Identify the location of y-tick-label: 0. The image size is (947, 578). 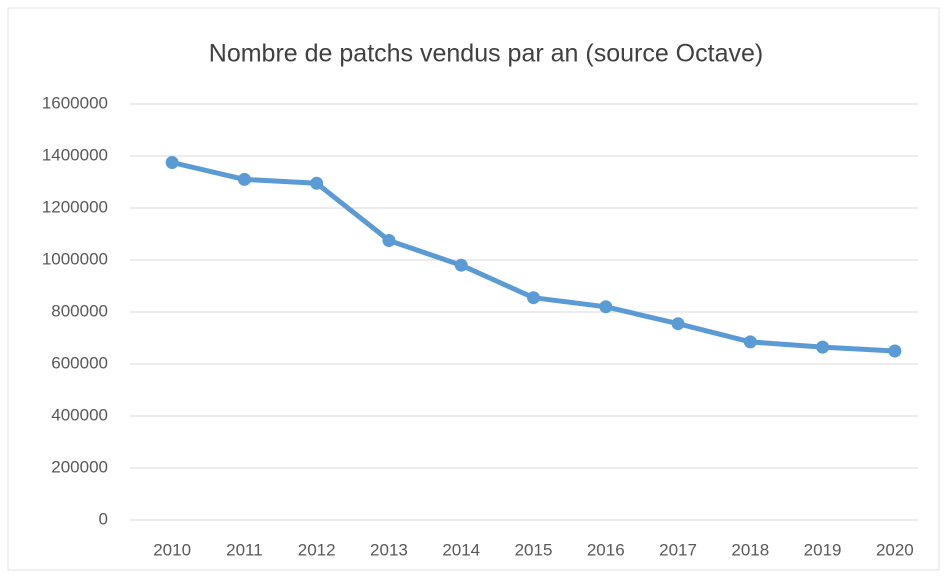
(103, 518).